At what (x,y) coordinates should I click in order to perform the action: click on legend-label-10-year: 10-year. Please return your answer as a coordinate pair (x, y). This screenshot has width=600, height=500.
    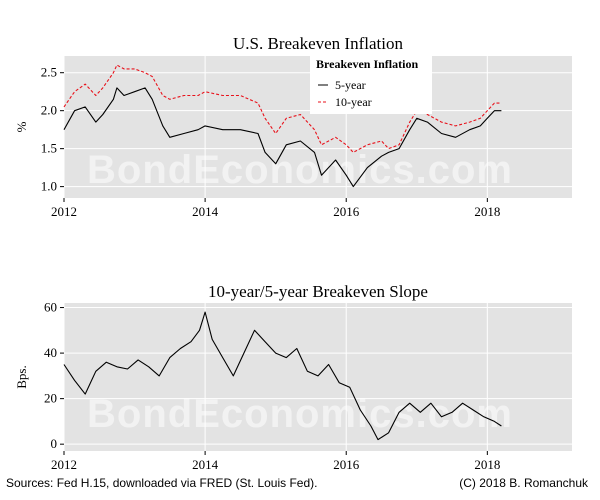
    Looking at the image, I should click on (353, 102).